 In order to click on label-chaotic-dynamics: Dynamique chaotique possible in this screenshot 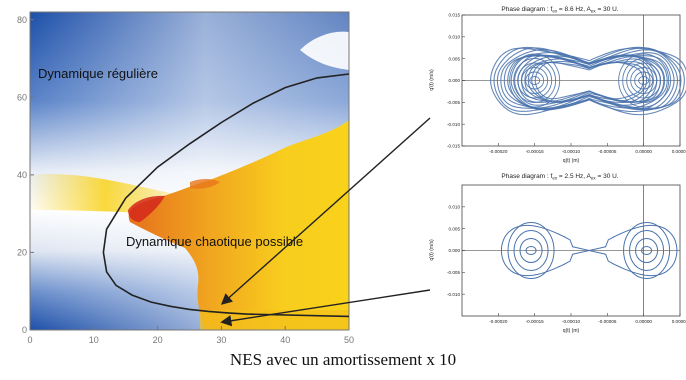, I will do `click(214, 241)`.